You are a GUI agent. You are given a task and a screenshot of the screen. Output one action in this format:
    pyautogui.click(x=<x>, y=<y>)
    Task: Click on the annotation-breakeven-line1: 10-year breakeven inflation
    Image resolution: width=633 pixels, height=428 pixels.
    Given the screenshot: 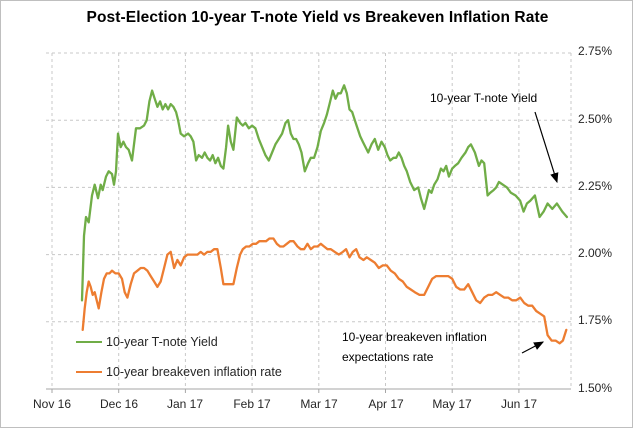 What is the action you would take?
    pyautogui.click(x=414, y=337)
    